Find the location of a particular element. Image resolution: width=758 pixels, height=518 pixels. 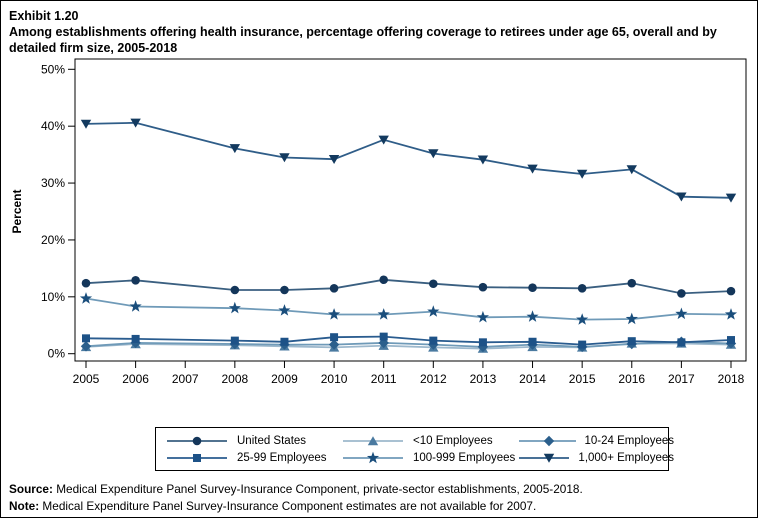

diamond-legend-icon is located at coordinates (547, 440).